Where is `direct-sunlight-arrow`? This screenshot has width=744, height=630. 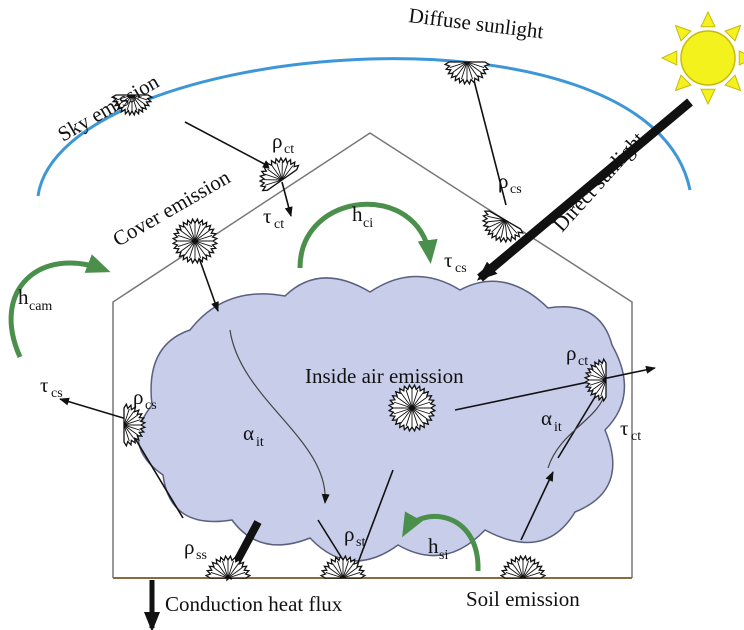
direct-sunlight-arrow is located at coordinates (584, 190).